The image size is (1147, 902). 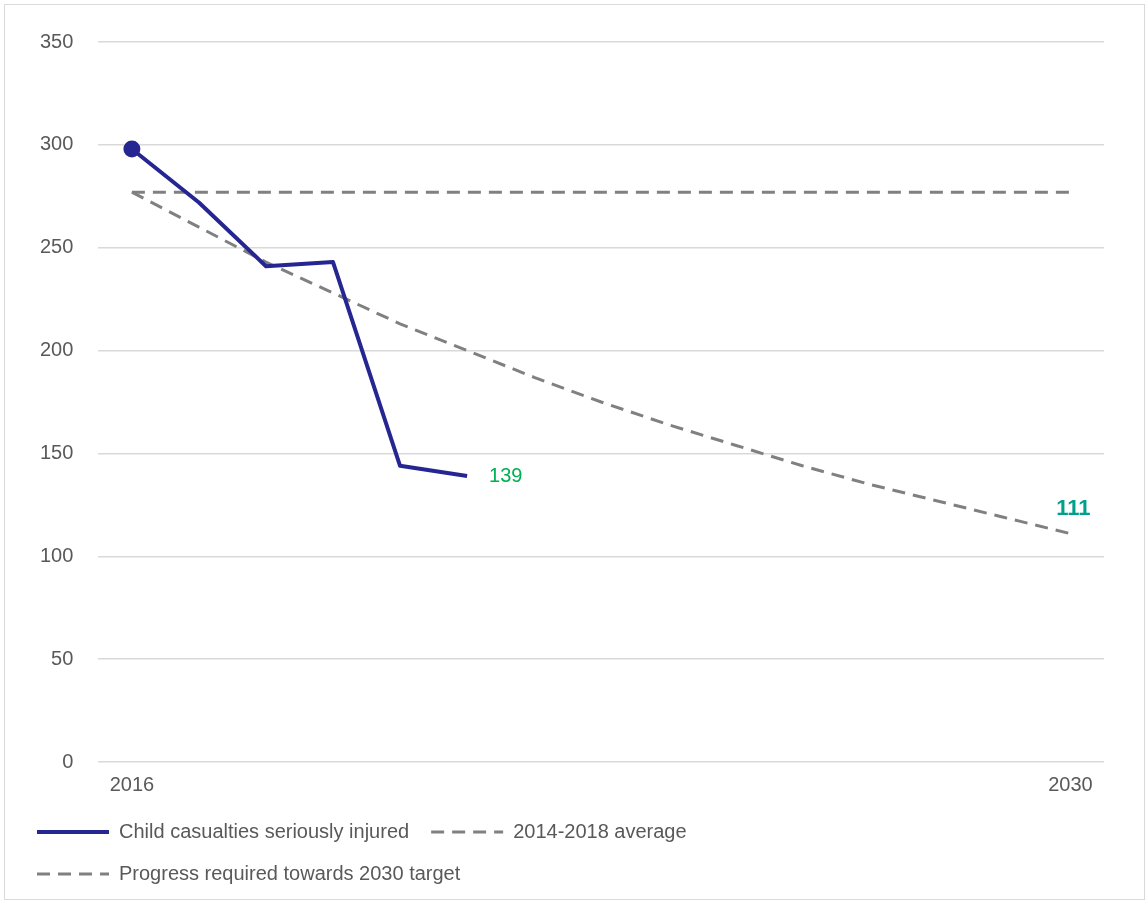 What do you see at coordinates (56, 349) in the screenshot?
I see `y-tick-label: 200` at bounding box center [56, 349].